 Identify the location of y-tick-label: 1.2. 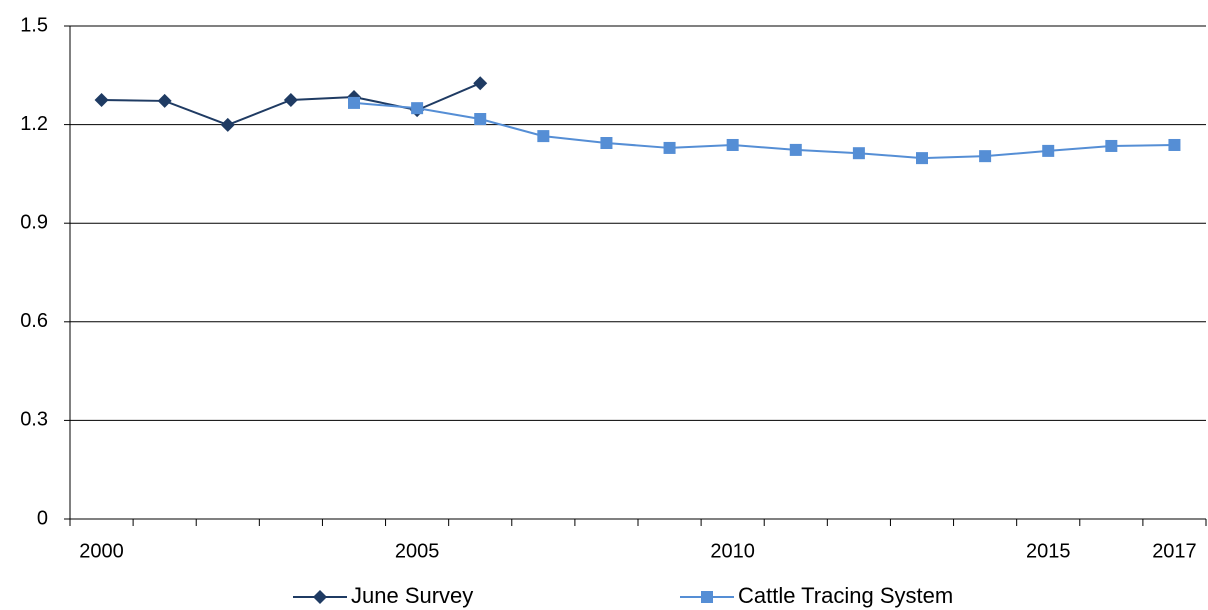
(34, 124).